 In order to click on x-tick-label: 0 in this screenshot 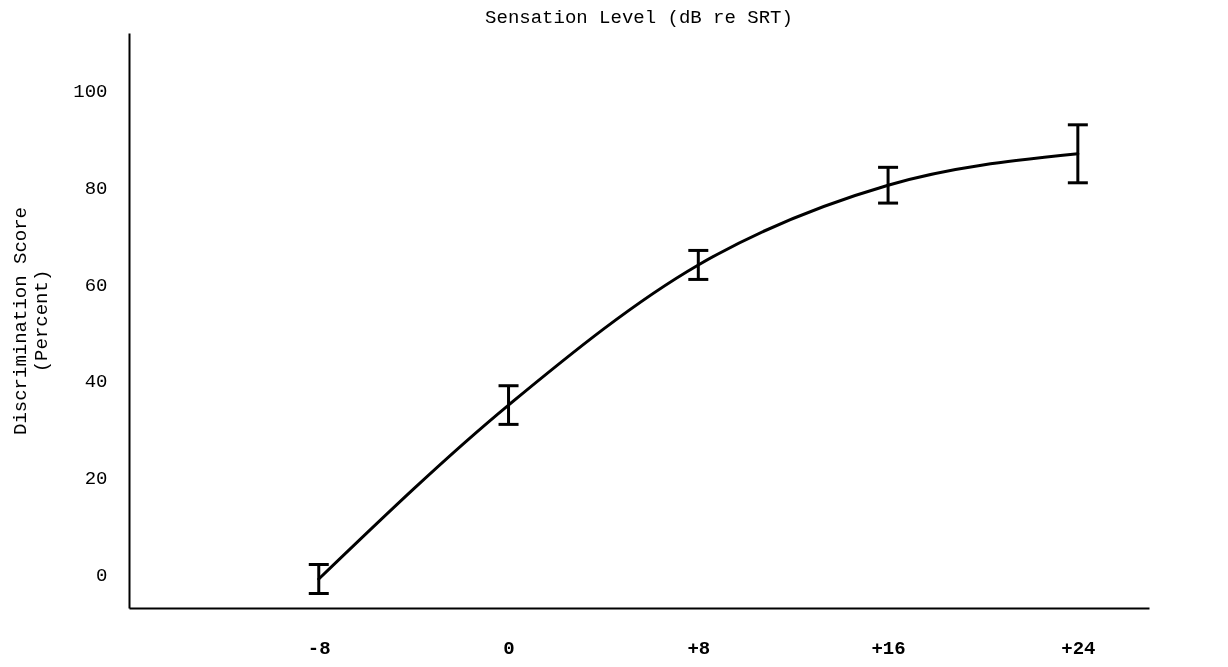, I will do `click(509, 648)`.